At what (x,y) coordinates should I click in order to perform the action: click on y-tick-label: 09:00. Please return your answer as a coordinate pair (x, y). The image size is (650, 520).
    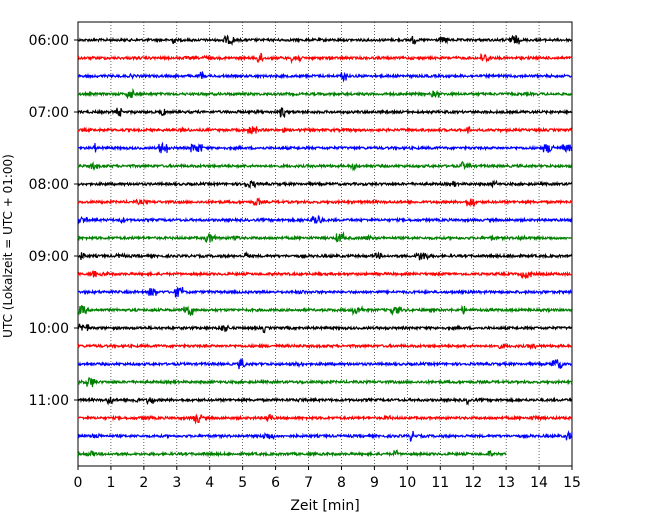
    Looking at the image, I should click on (49, 257).